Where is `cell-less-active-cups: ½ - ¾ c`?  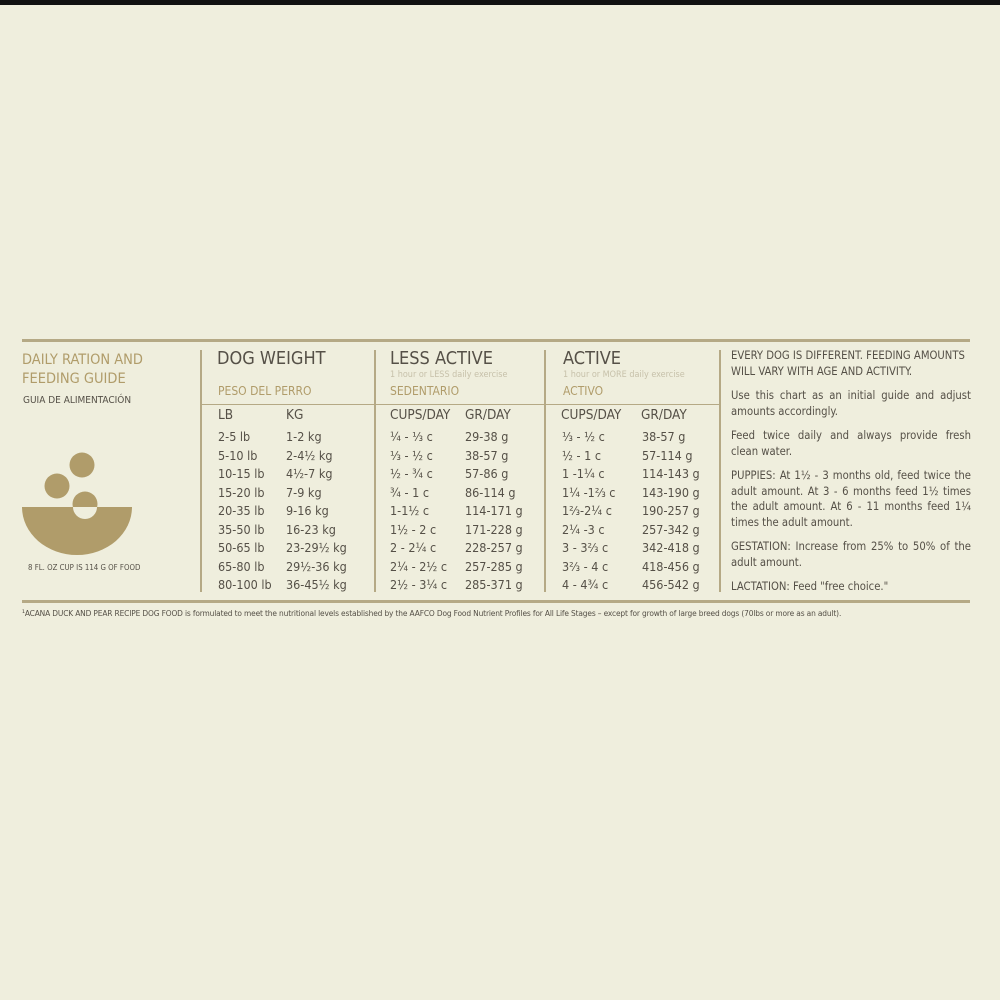 cell-less-active-cups: ½ - ¾ c is located at coordinates (411, 473).